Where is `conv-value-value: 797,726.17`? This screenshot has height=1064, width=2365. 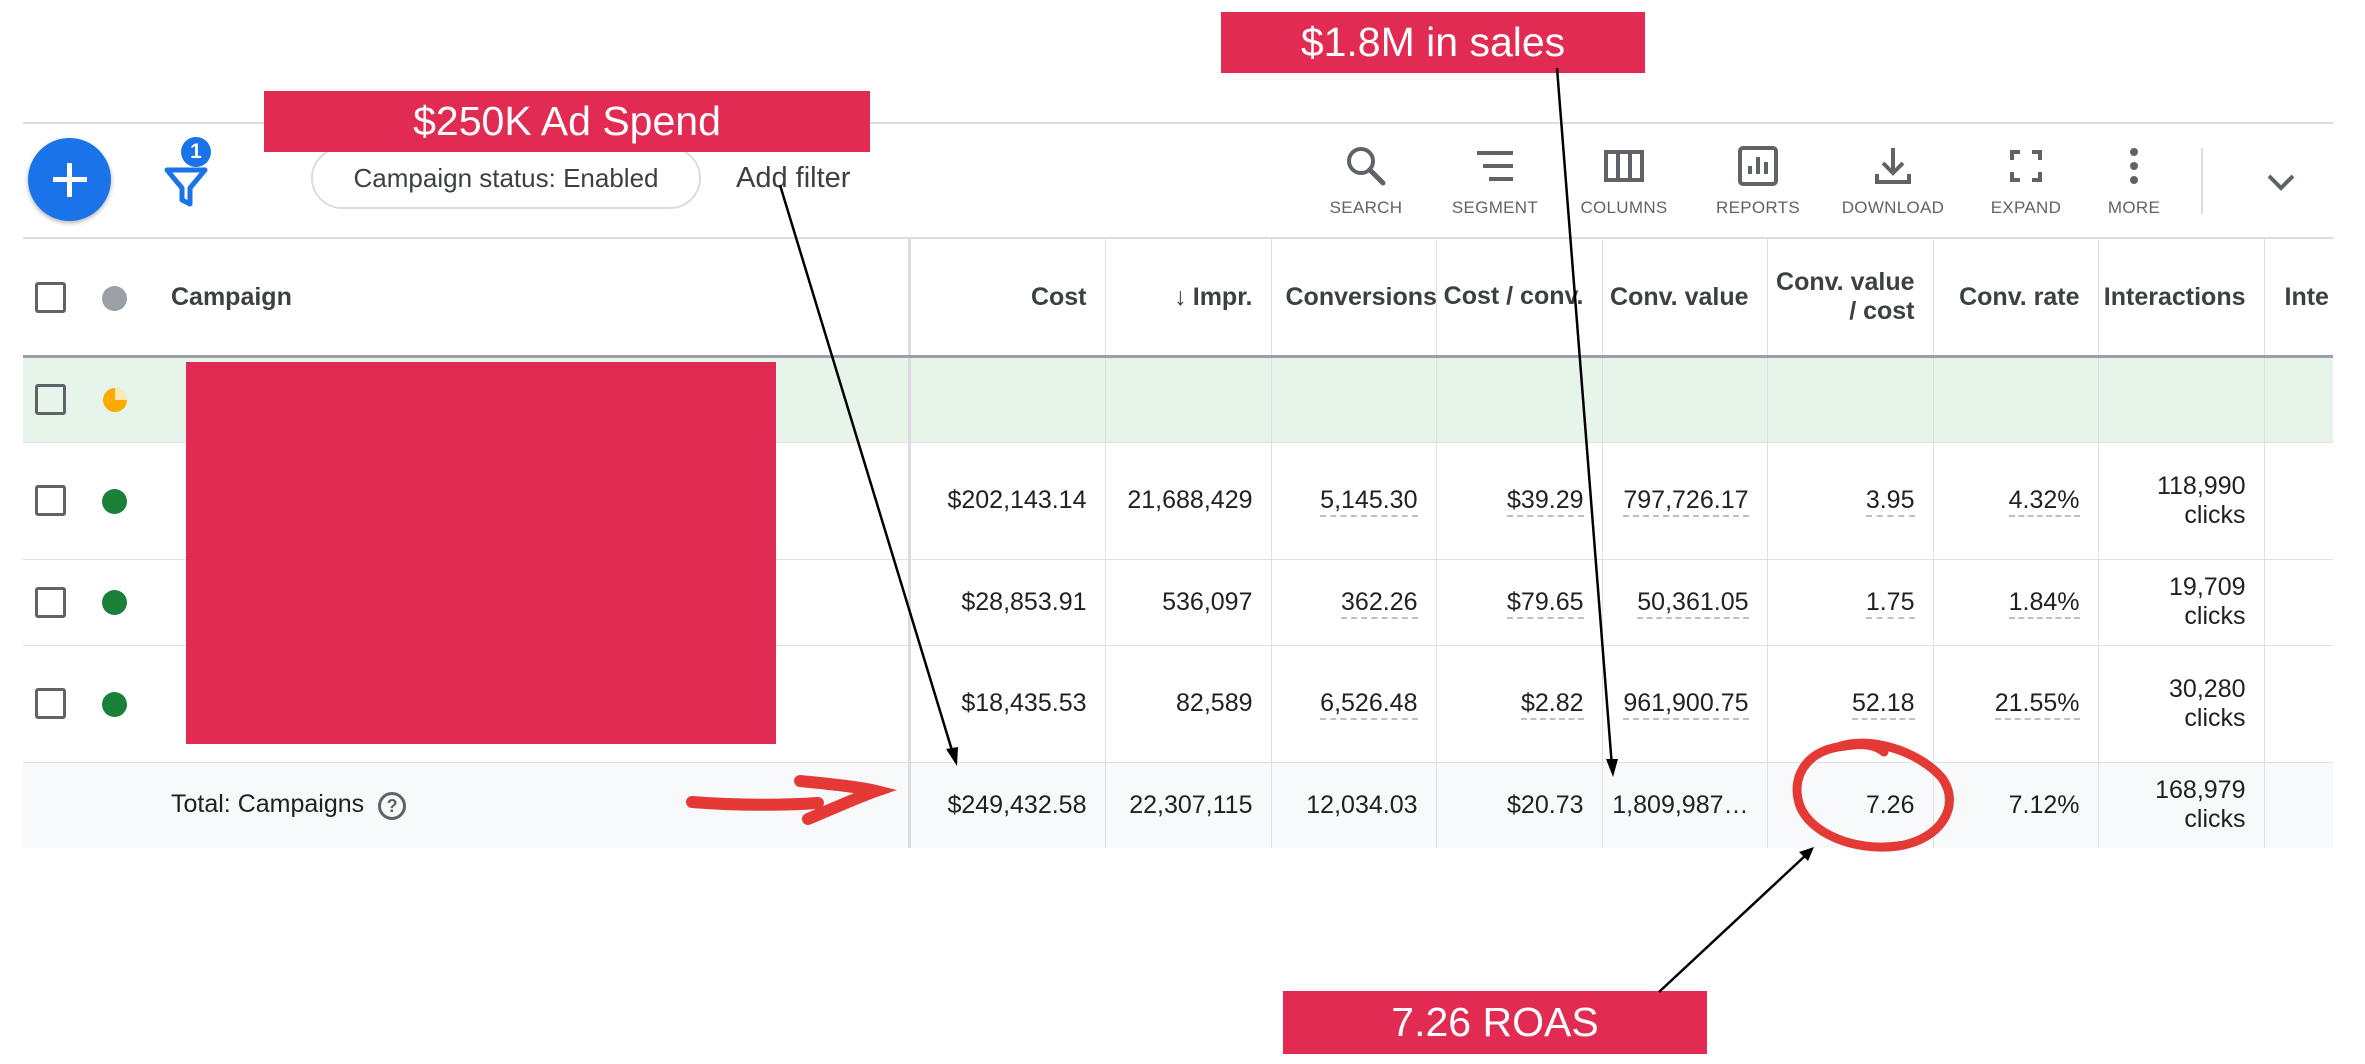
conv-value-value: 797,726.17 is located at coordinates (1686, 501).